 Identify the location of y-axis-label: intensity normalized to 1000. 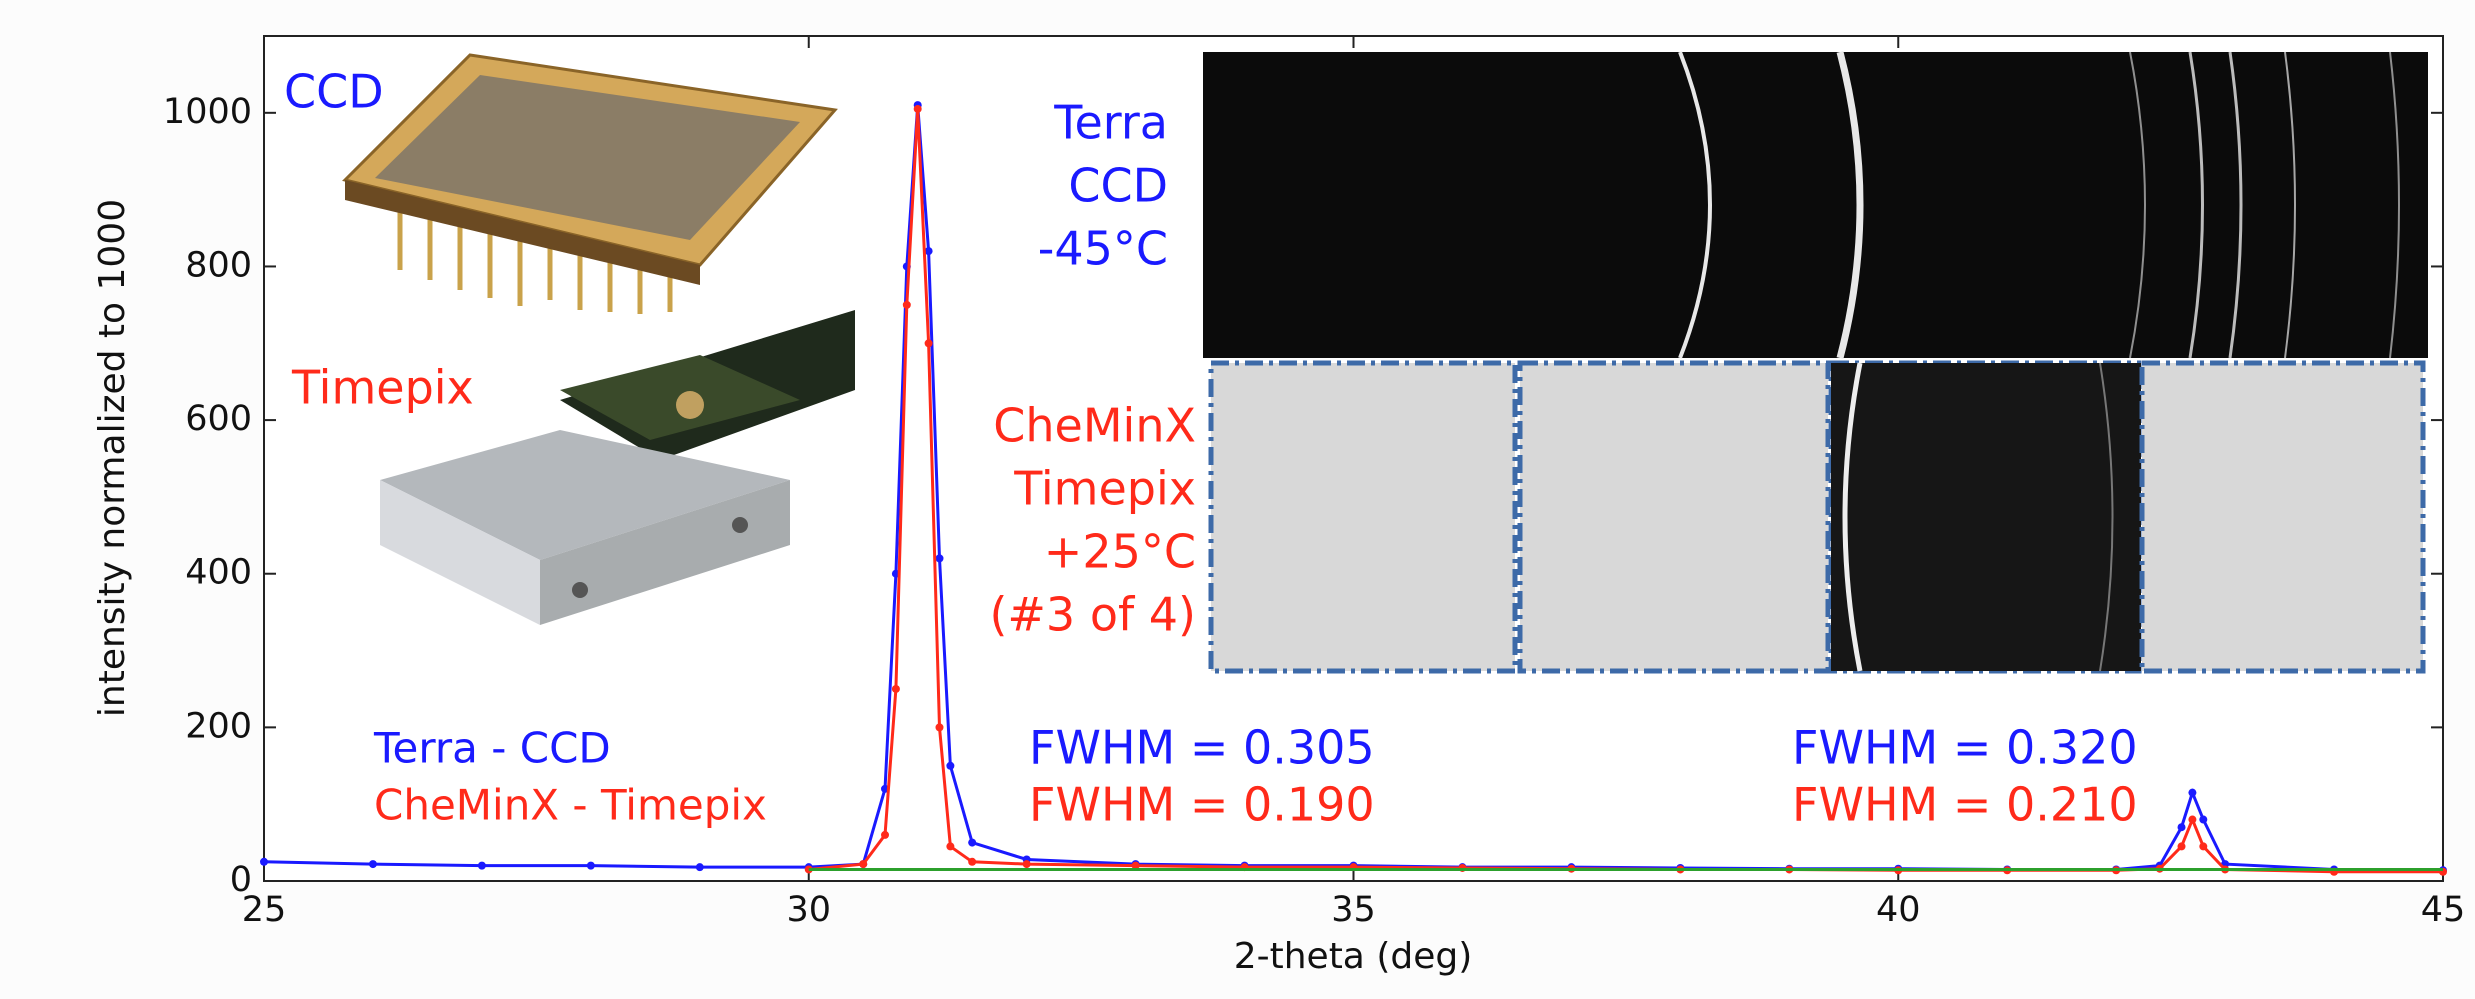
(112, 458).